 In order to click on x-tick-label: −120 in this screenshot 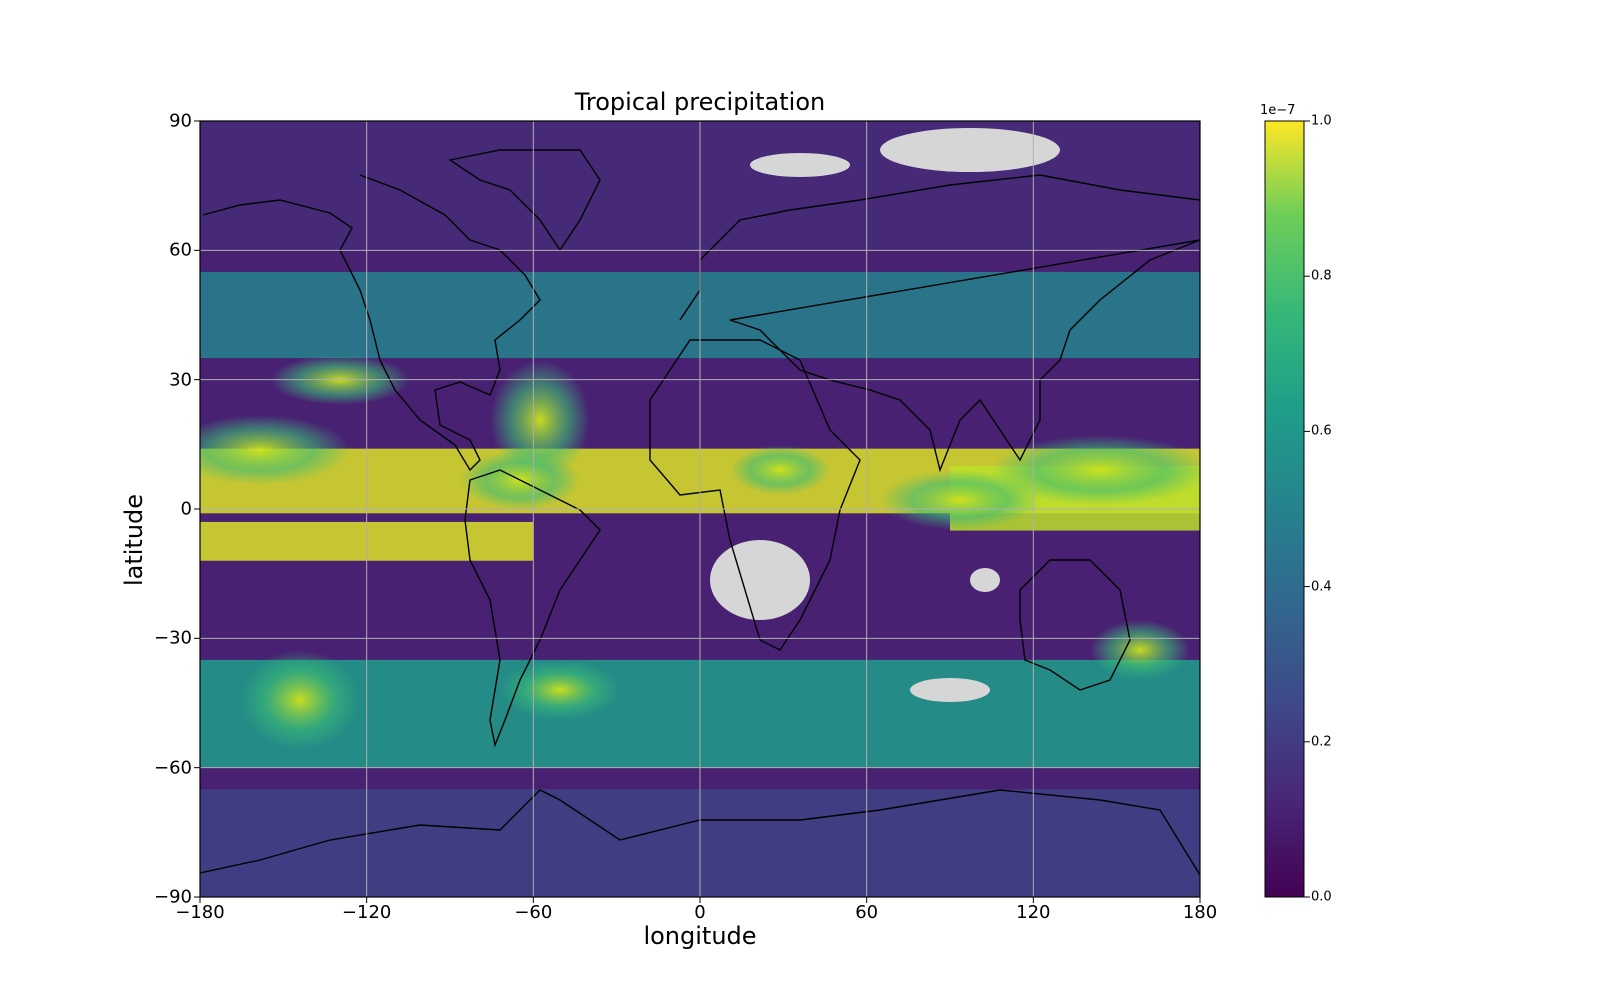, I will do `click(366, 912)`.